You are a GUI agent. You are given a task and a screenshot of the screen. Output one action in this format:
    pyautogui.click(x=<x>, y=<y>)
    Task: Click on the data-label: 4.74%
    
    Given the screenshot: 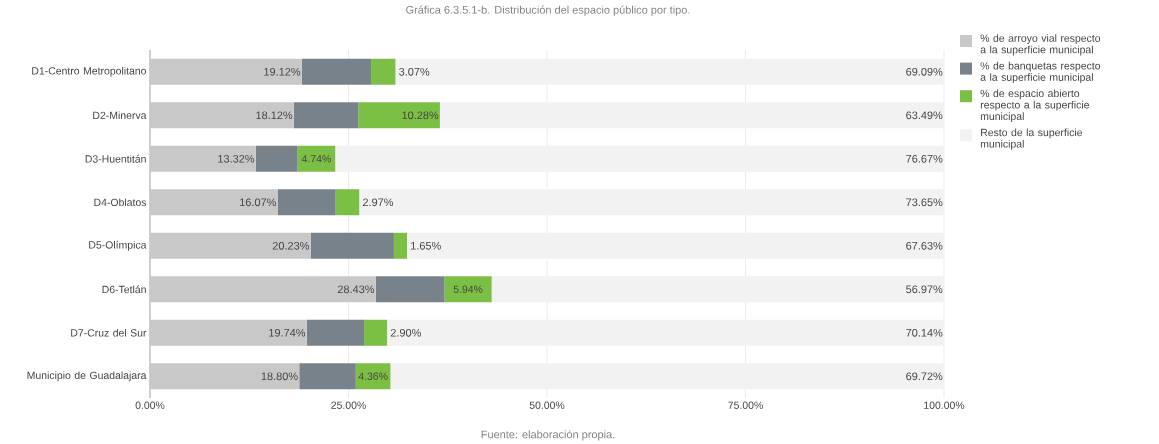 What is the action you would take?
    pyautogui.click(x=316, y=159)
    